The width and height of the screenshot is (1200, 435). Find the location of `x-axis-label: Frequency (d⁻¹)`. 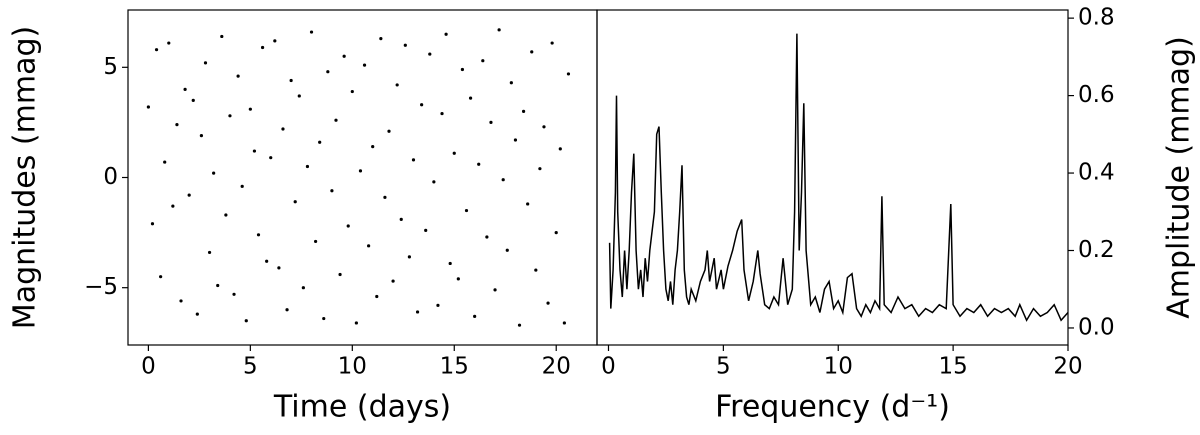

x-axis-label: Frequency (d⁻¹) is located at coordinates (832, 407).